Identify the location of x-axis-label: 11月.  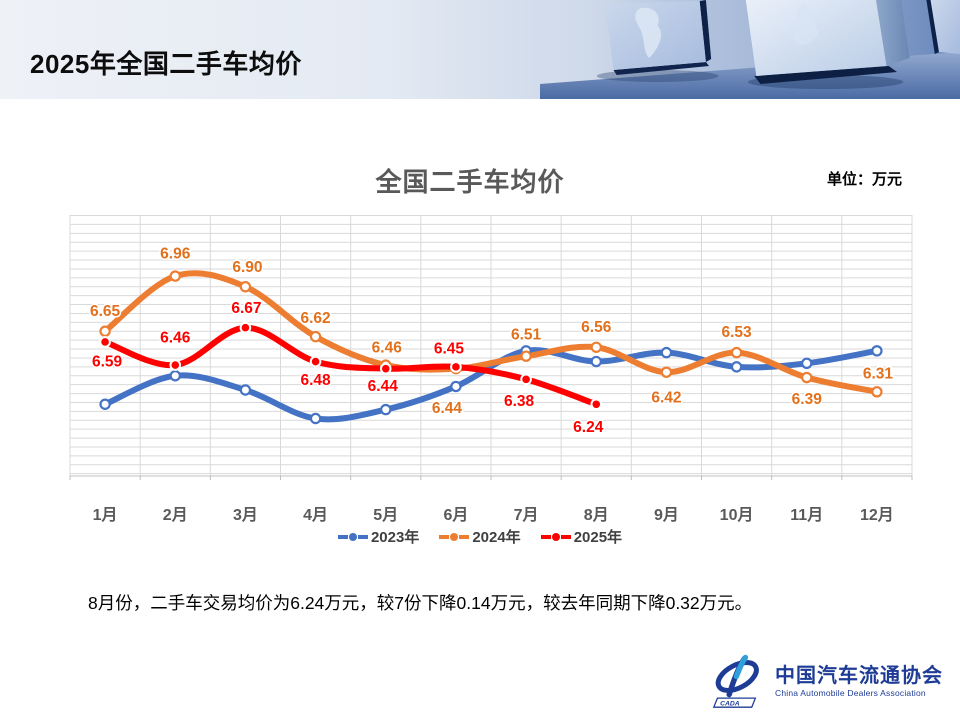
(806, 515).